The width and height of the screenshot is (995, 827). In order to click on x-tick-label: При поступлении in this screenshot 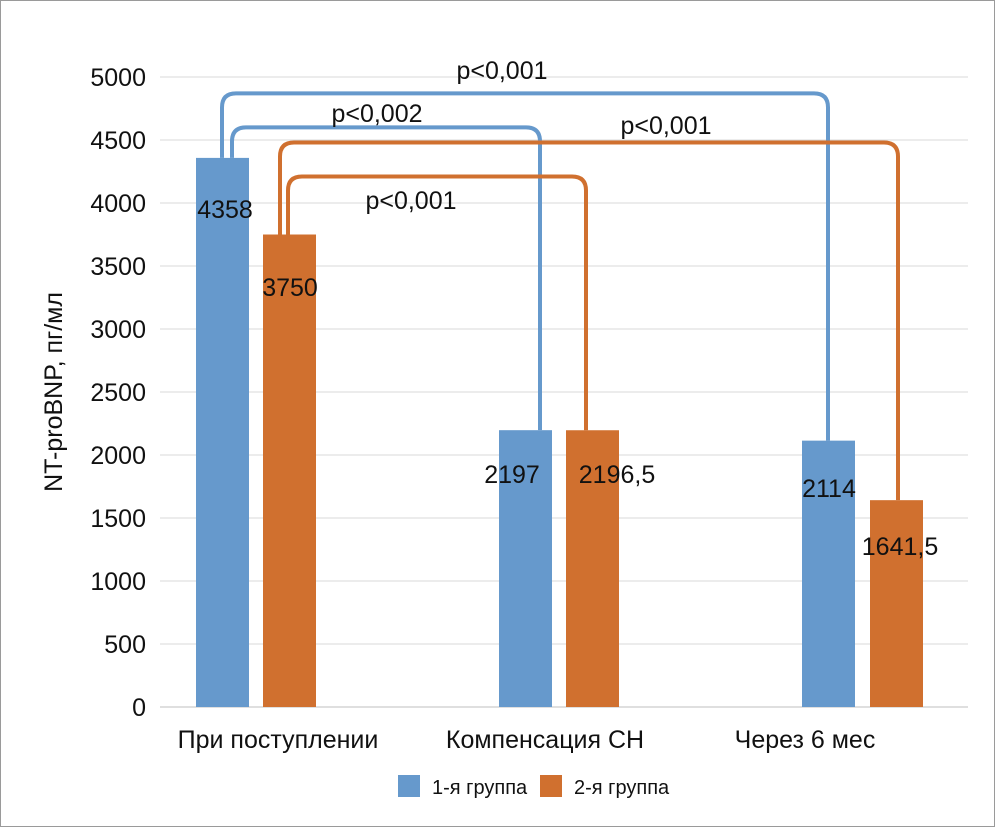, I will do `click(278, 740)`.